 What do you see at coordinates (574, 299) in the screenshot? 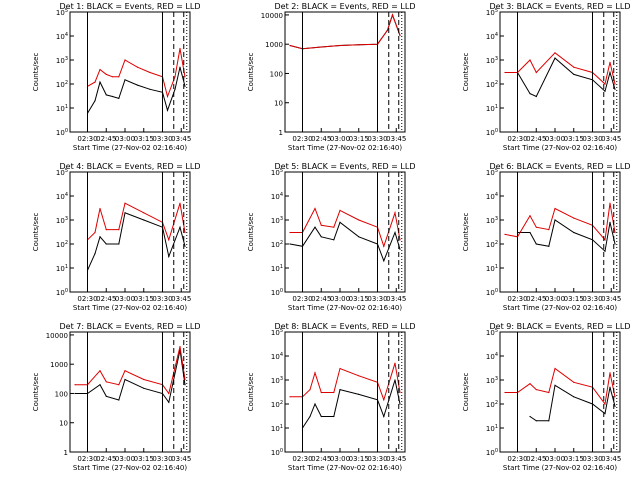
I see `x-tick-label: 03:15` at bounding box center [574, 299].